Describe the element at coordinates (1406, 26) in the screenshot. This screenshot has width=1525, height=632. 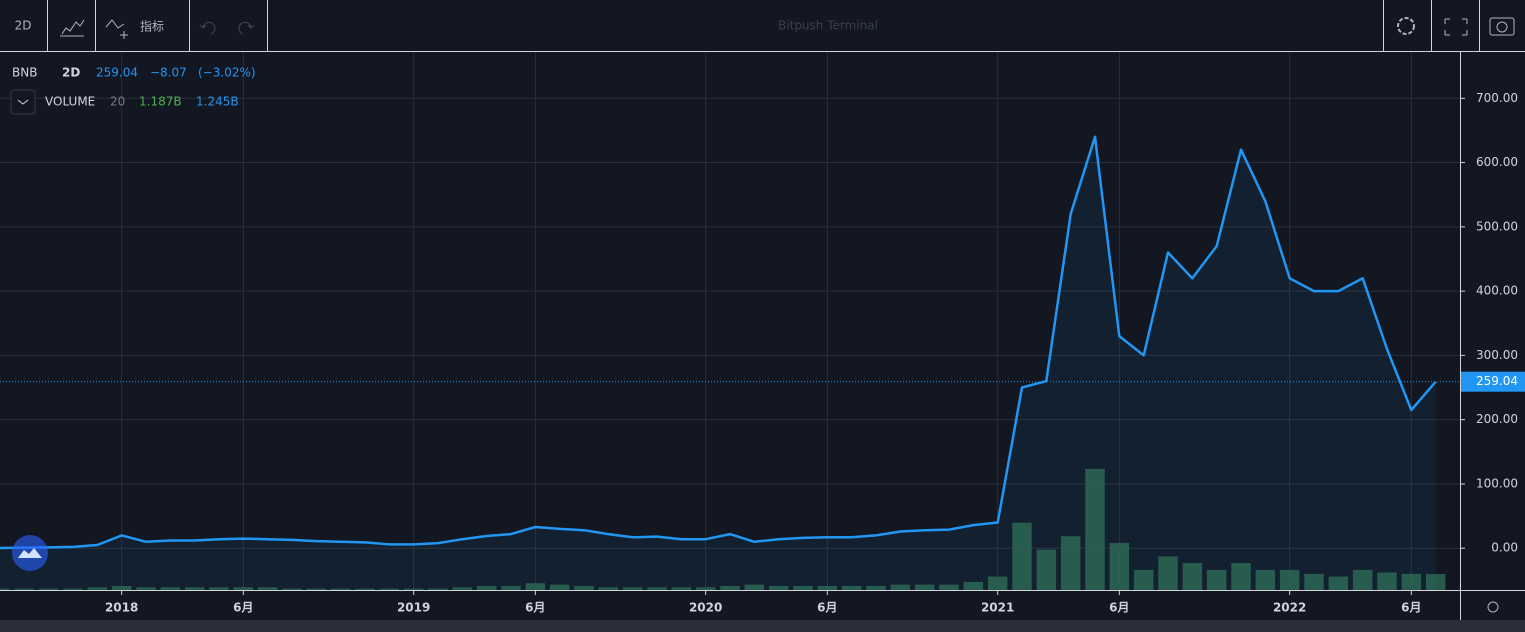
I see `settings-icon` at that location.